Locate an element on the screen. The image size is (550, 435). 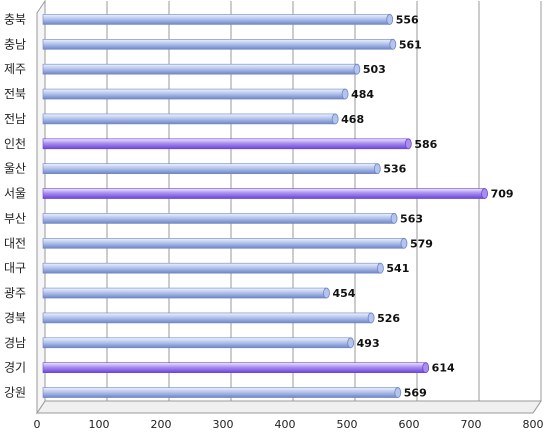
value-label: 579 is located at coordinates (421, 243).